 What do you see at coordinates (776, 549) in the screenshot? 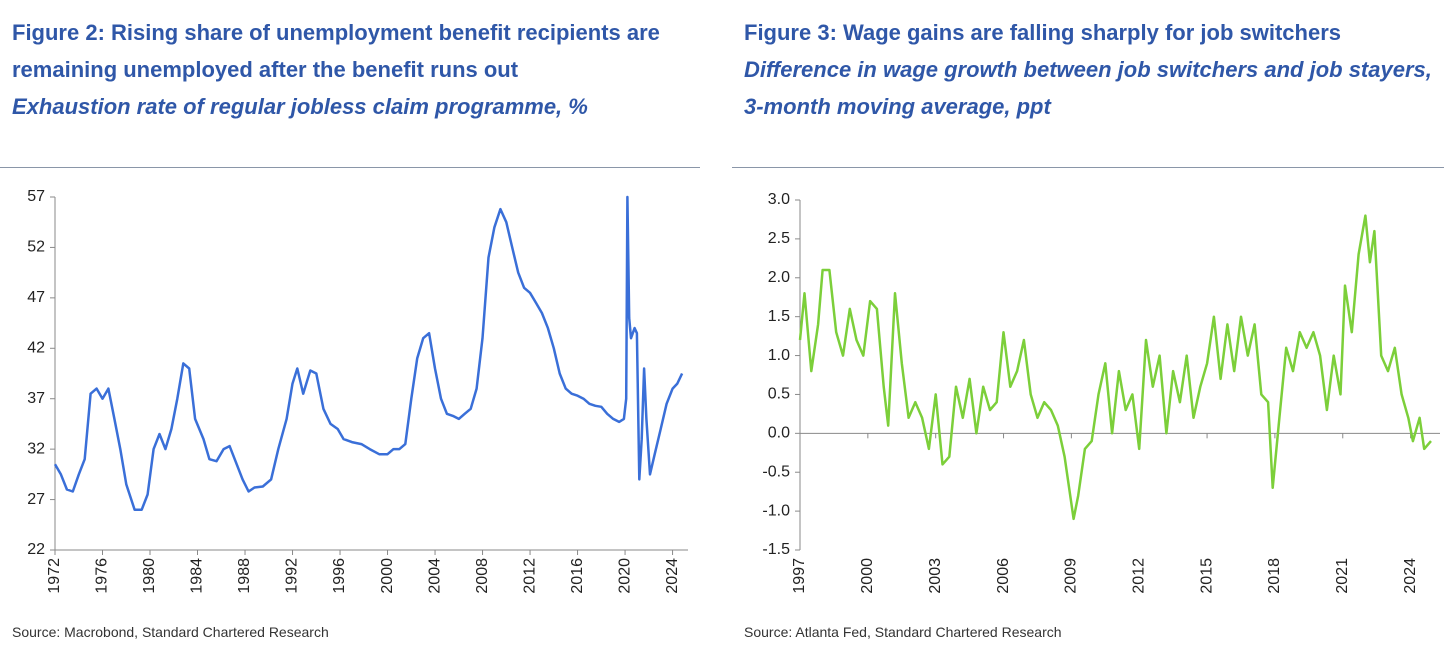
I see `y-tick-label: -1.5` at bounding box center [776, 549].